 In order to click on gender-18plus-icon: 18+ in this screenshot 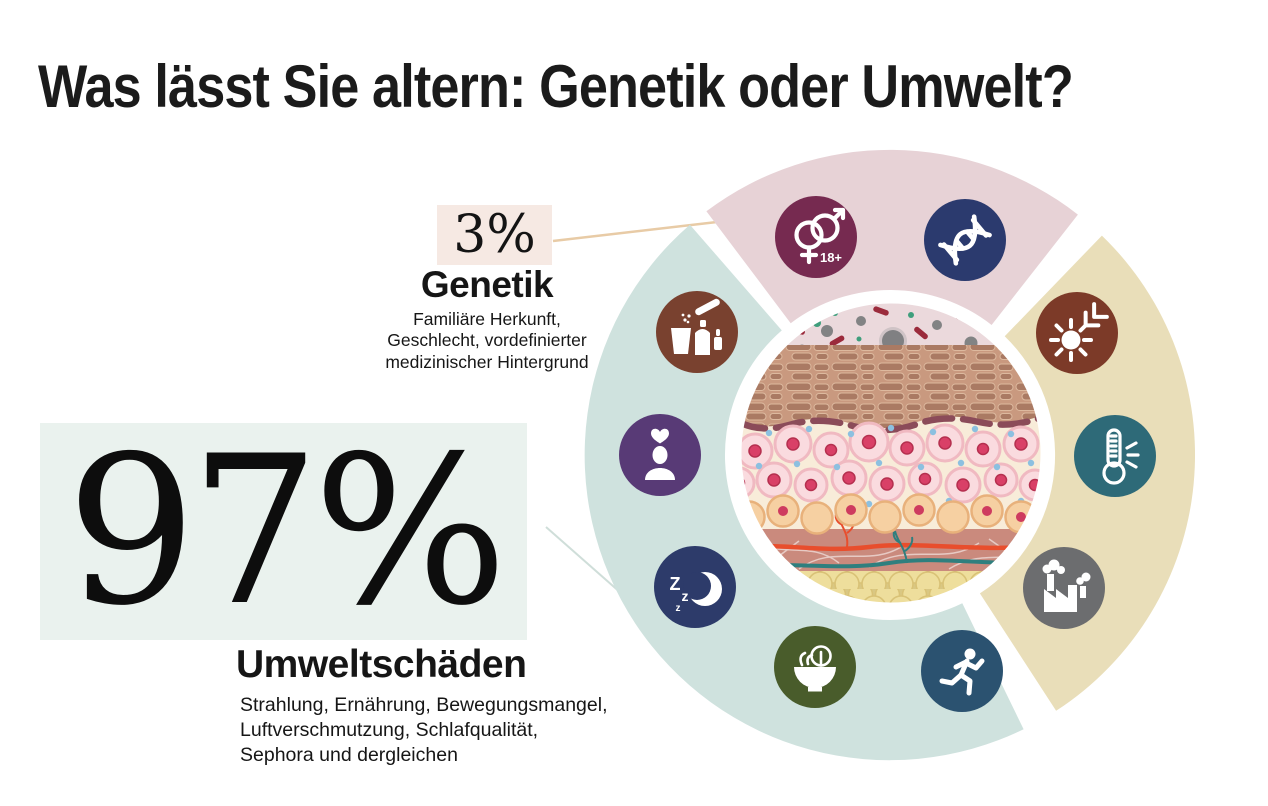, I will do `click(816, 237)`.